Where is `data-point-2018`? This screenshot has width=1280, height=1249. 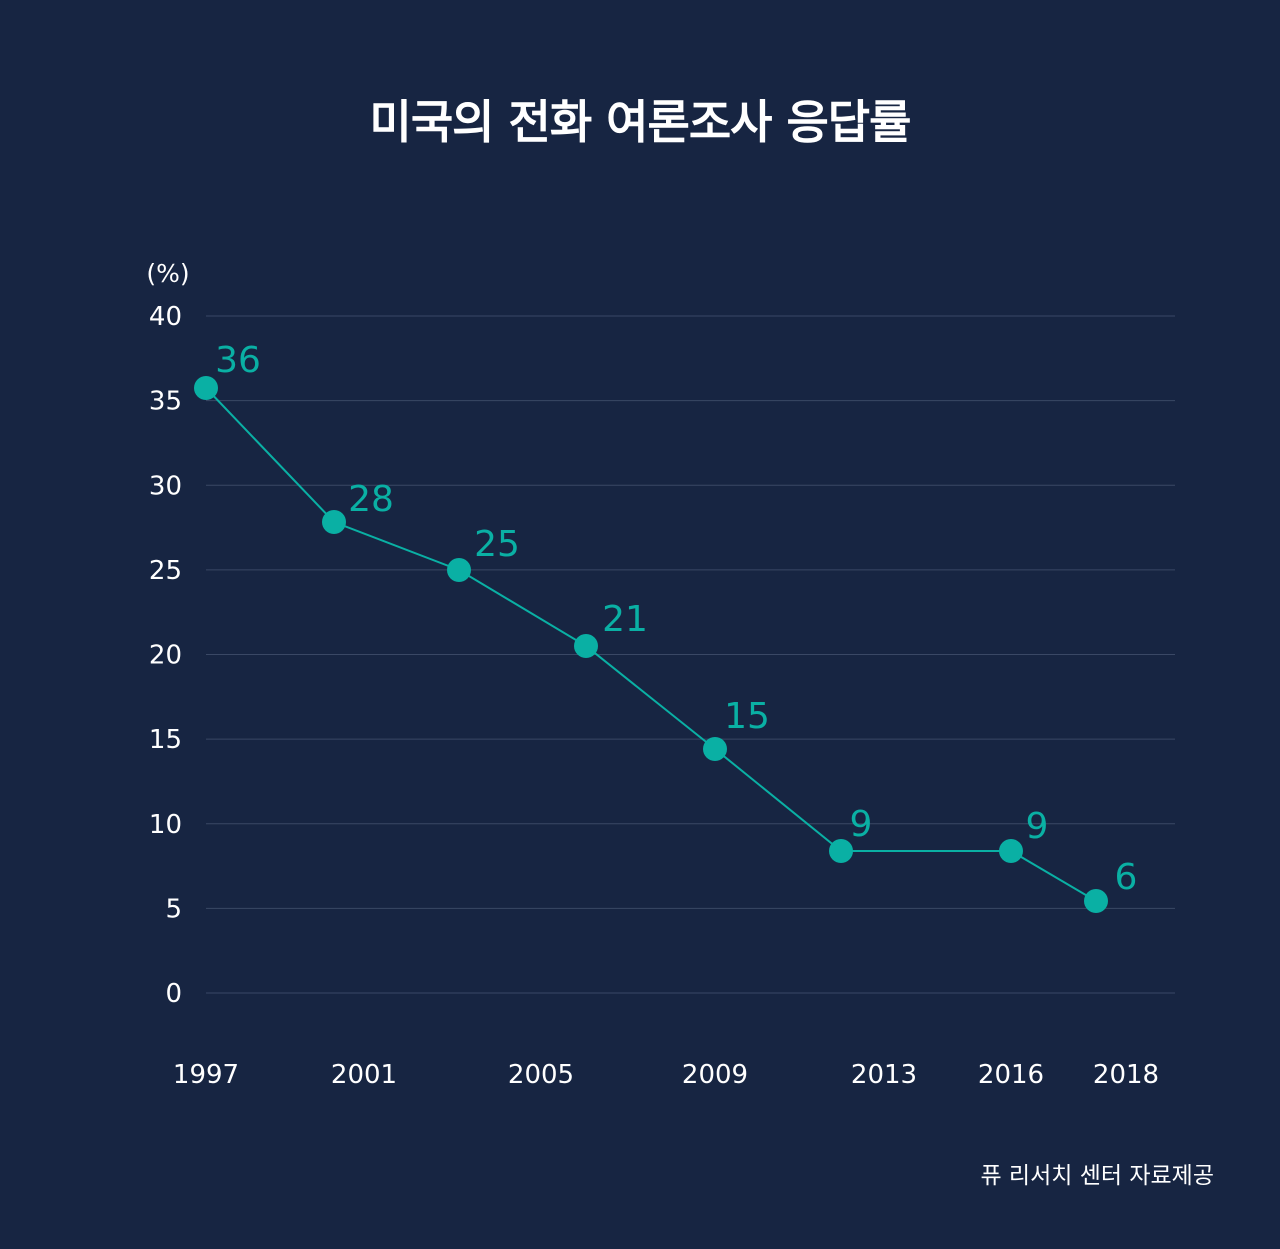 data-point-2018 is located at coordinates (1096, 901).